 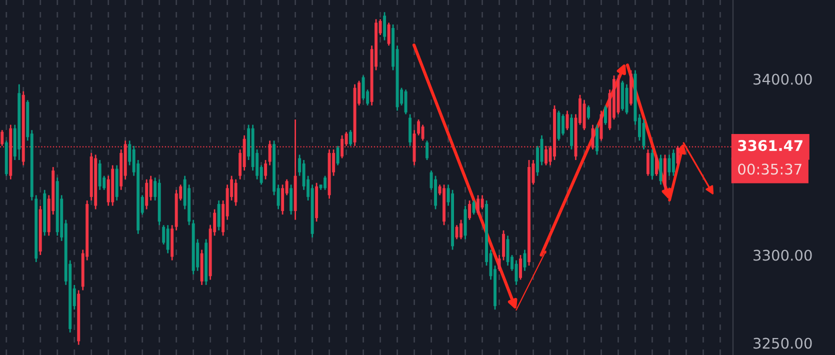 What do you see at coordinates (770, 146) in the screenshot?
I see `ref-line-label: 3361.47` at bounding box center [770, 146].